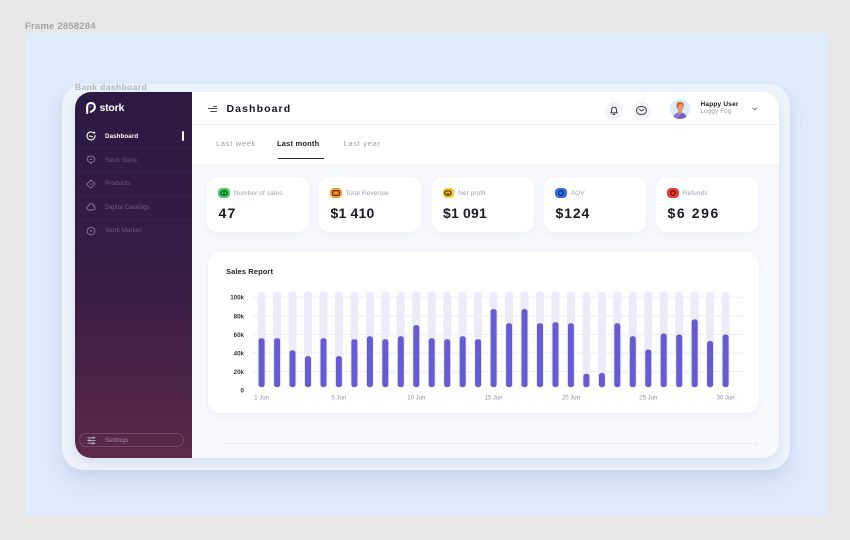 This screenshot has width=850, height=540. Describe the element at coordinates (238, 354) in the screenshot. I see `svg-text: 40k` at that location.